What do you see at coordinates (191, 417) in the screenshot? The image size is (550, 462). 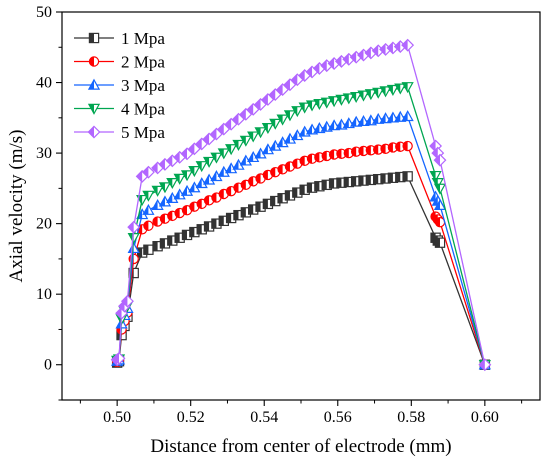 I see `x-tick-label: 0.52` at bounding box center [191, 417].